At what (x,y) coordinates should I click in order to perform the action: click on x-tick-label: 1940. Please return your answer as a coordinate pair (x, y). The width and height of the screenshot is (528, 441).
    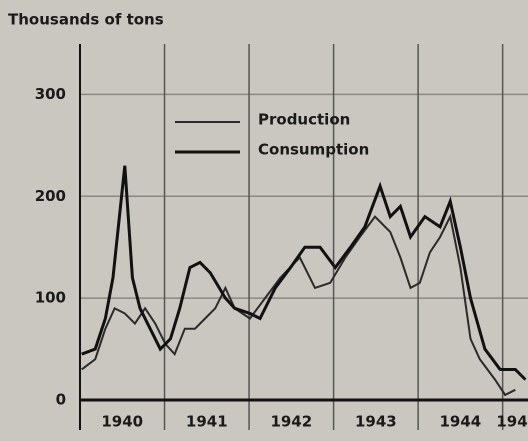
    Looking at the image, I should click on (122, 422).